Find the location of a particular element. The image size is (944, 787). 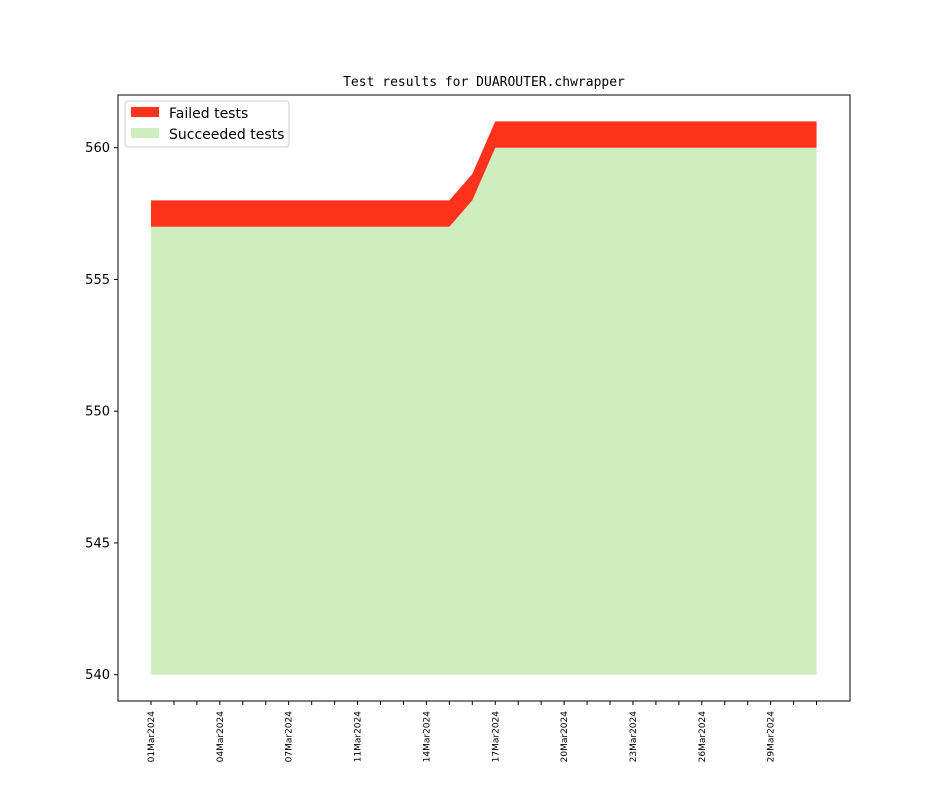

legend-label-failed: Failed tests is located at coordinates (208, 114).